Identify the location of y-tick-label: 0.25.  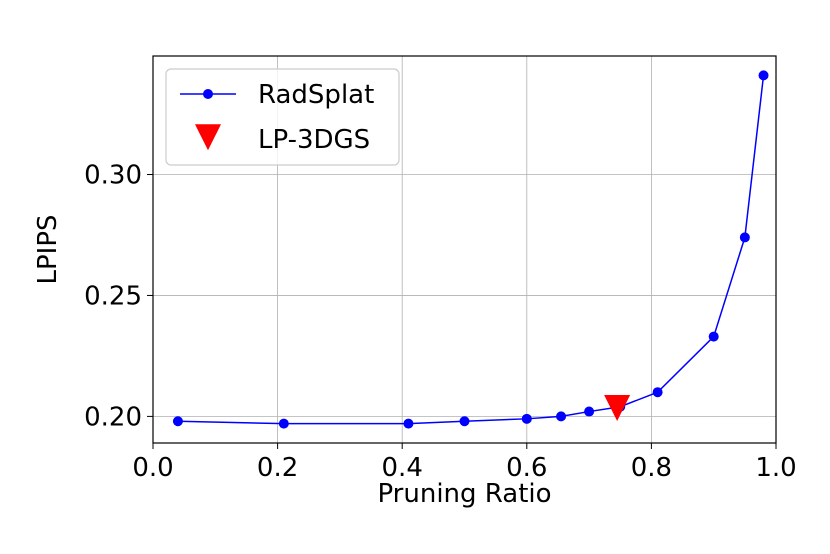
(113, 296).